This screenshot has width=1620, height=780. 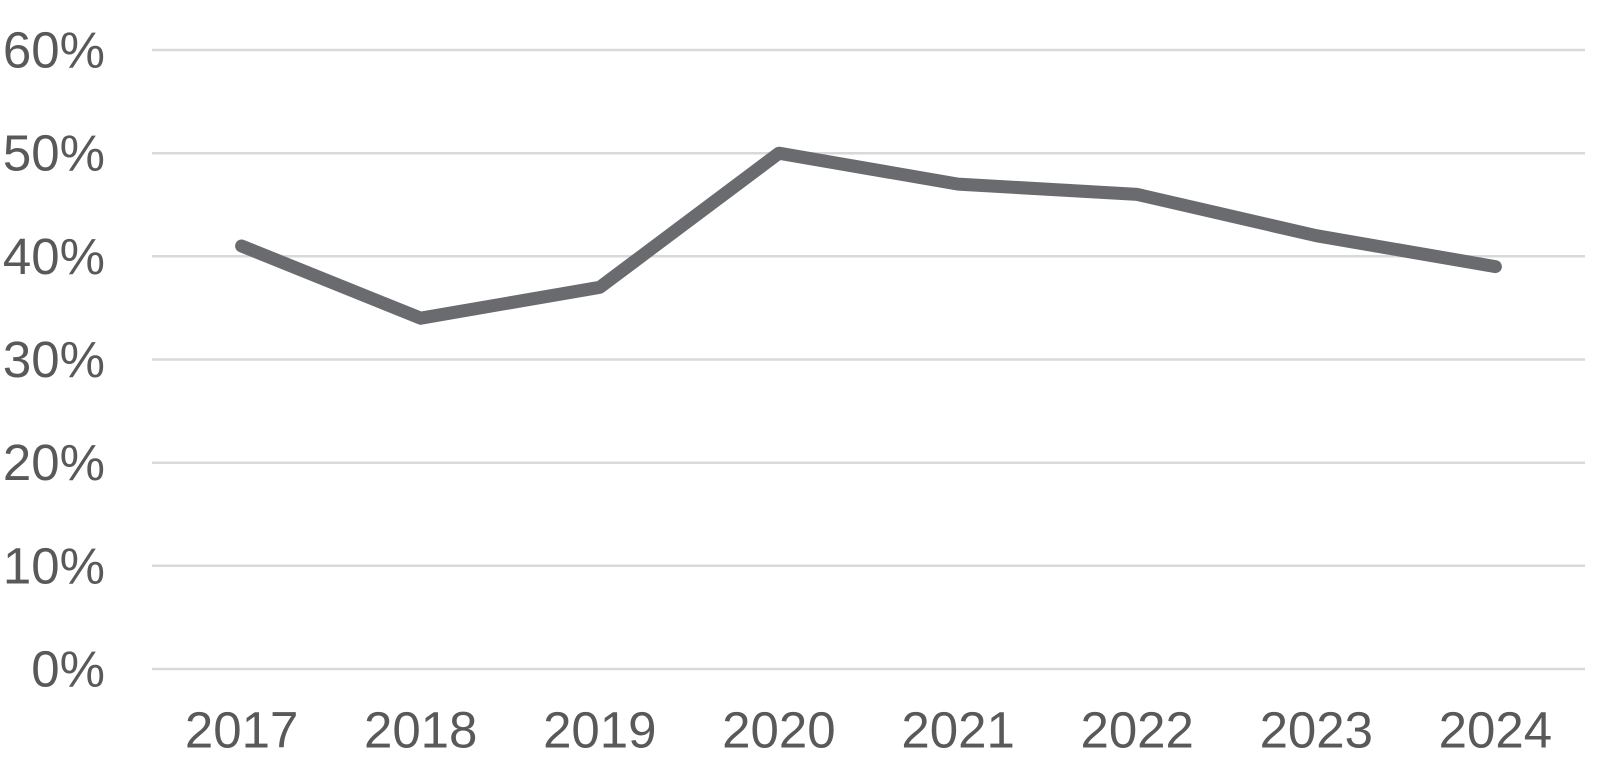 What do you see at coordinates (241, 730) in the screenshot?
I see `x-axis-tick-label: 2017` at bounding box center [241, 730].